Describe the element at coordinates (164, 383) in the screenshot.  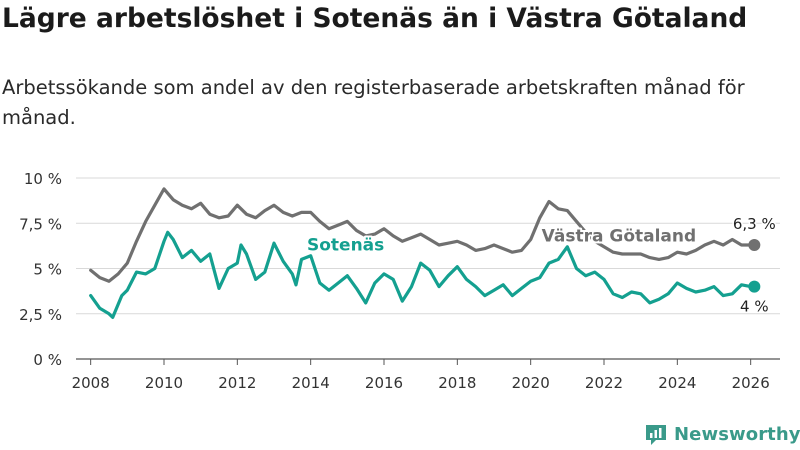
I see `x-tick-label: 2010` at that location.